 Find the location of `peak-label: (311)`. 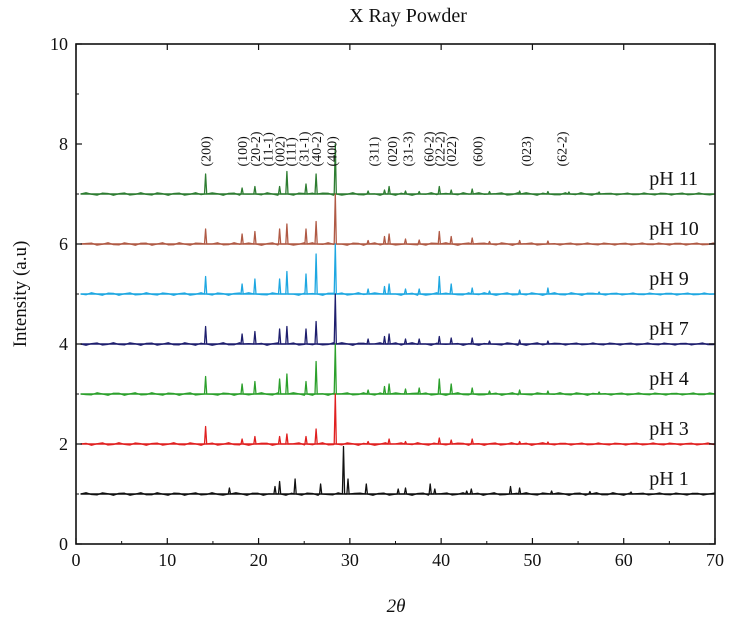

peak-label: (311) is located at coordinates (375, 151).